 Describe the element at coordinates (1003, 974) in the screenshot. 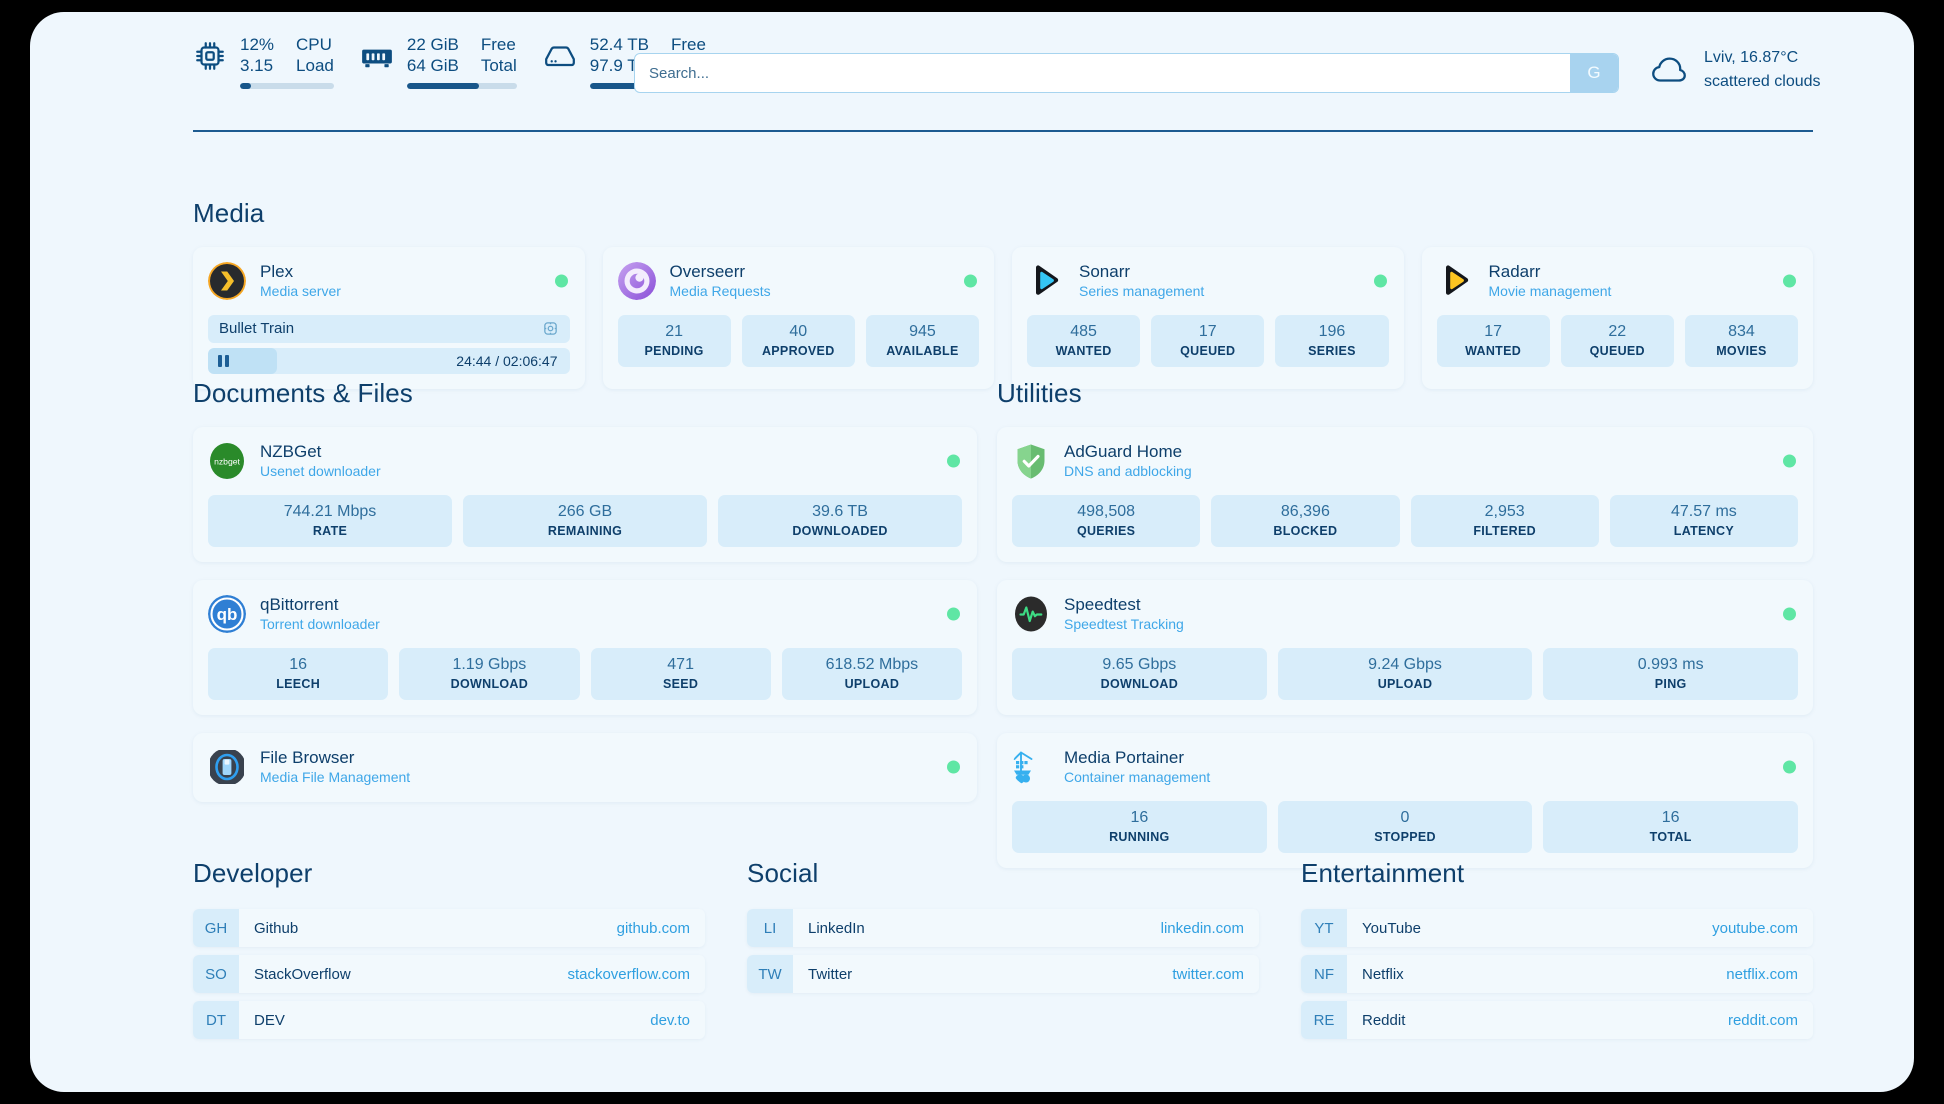

I see `bookmark-item: TW Twitter twitter.com` at that location.